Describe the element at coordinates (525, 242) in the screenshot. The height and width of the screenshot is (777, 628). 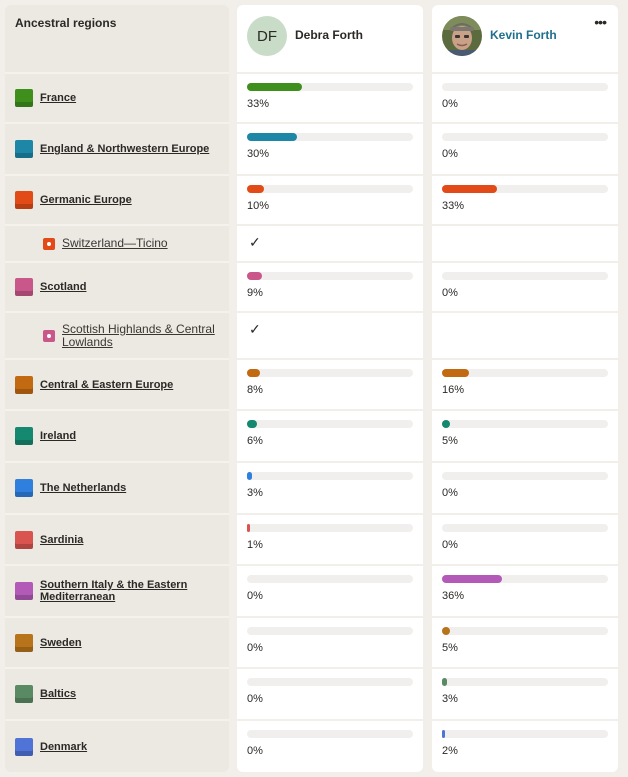
I see `percentage-cell` at that location.